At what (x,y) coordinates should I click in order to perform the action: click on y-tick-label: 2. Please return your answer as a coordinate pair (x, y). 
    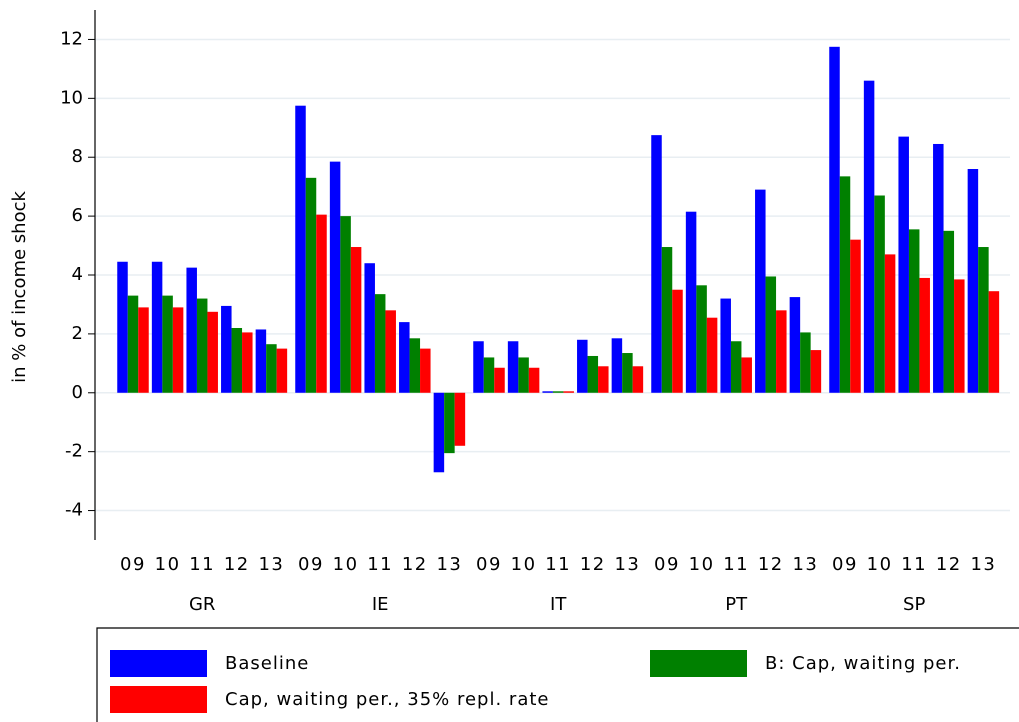
    Looking at the image, I should click on (77, 333).